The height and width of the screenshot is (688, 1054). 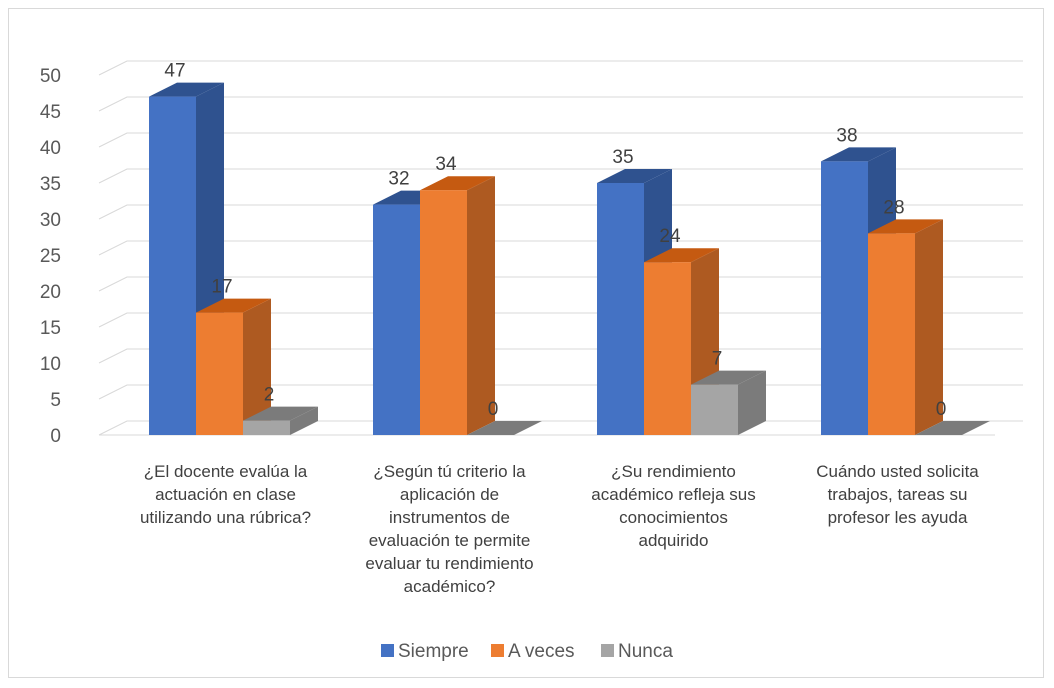 What do you see at coordinates (893, 207) in the screenshot?
I see `data-label: 28` at bounding box center [893, 207].